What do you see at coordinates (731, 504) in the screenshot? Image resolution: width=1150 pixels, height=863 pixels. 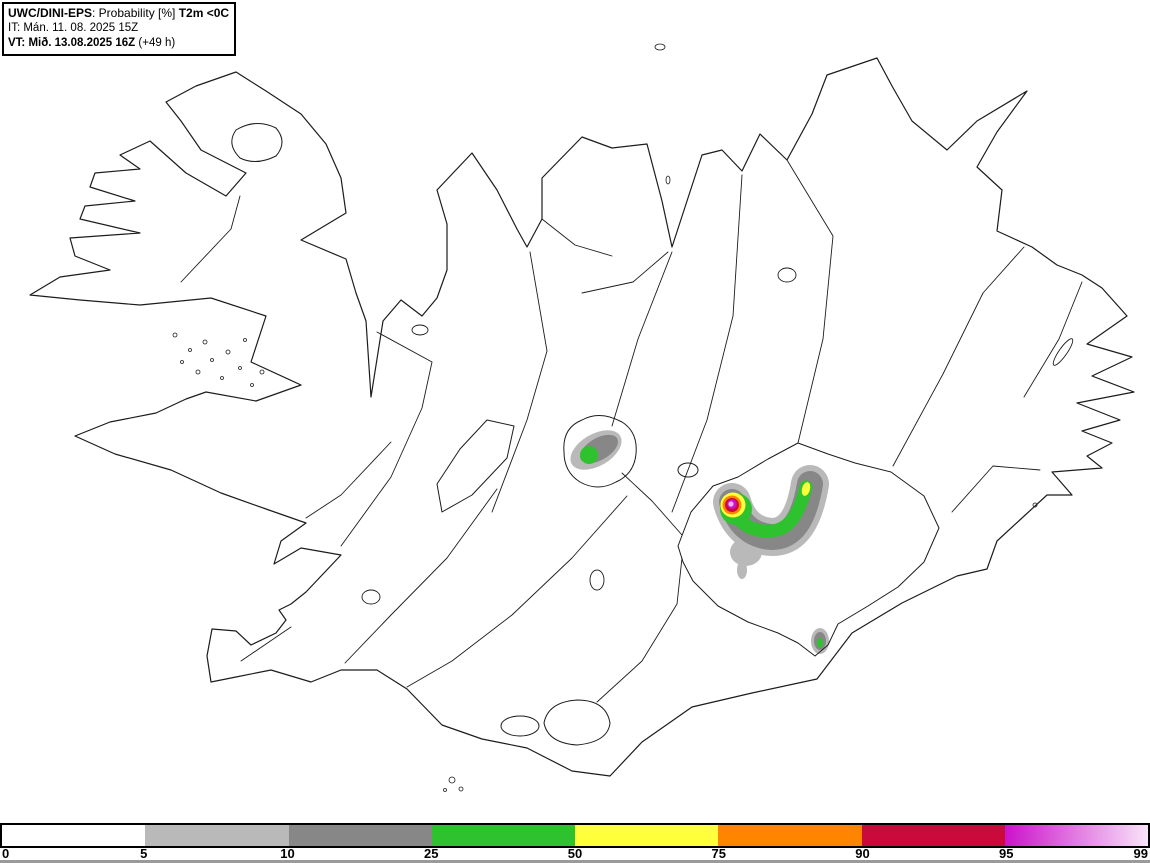 I see `prob-99-layer` at bounding box center [731, 504].